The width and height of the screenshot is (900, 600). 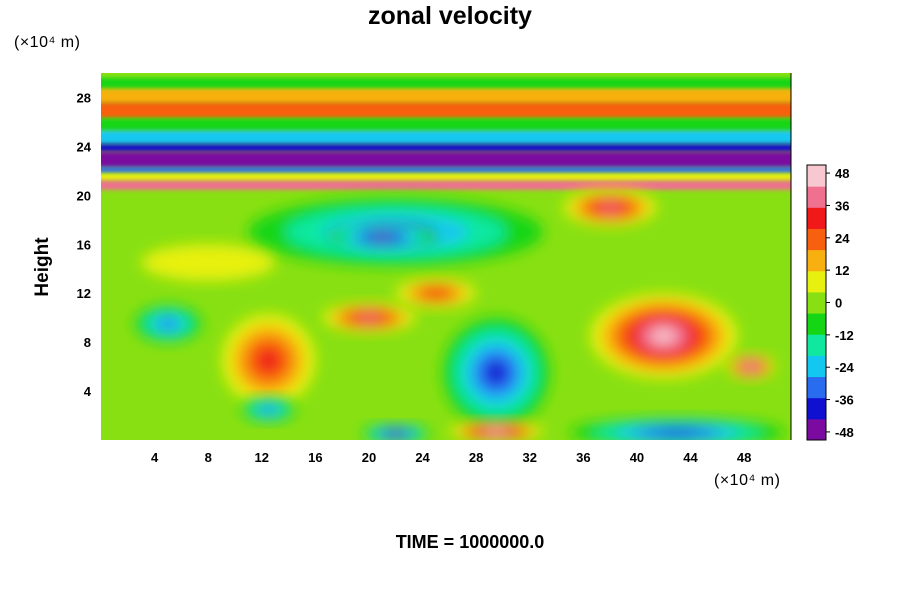 I want to click on y-tick-label: 28, so click(x=84, y=97).